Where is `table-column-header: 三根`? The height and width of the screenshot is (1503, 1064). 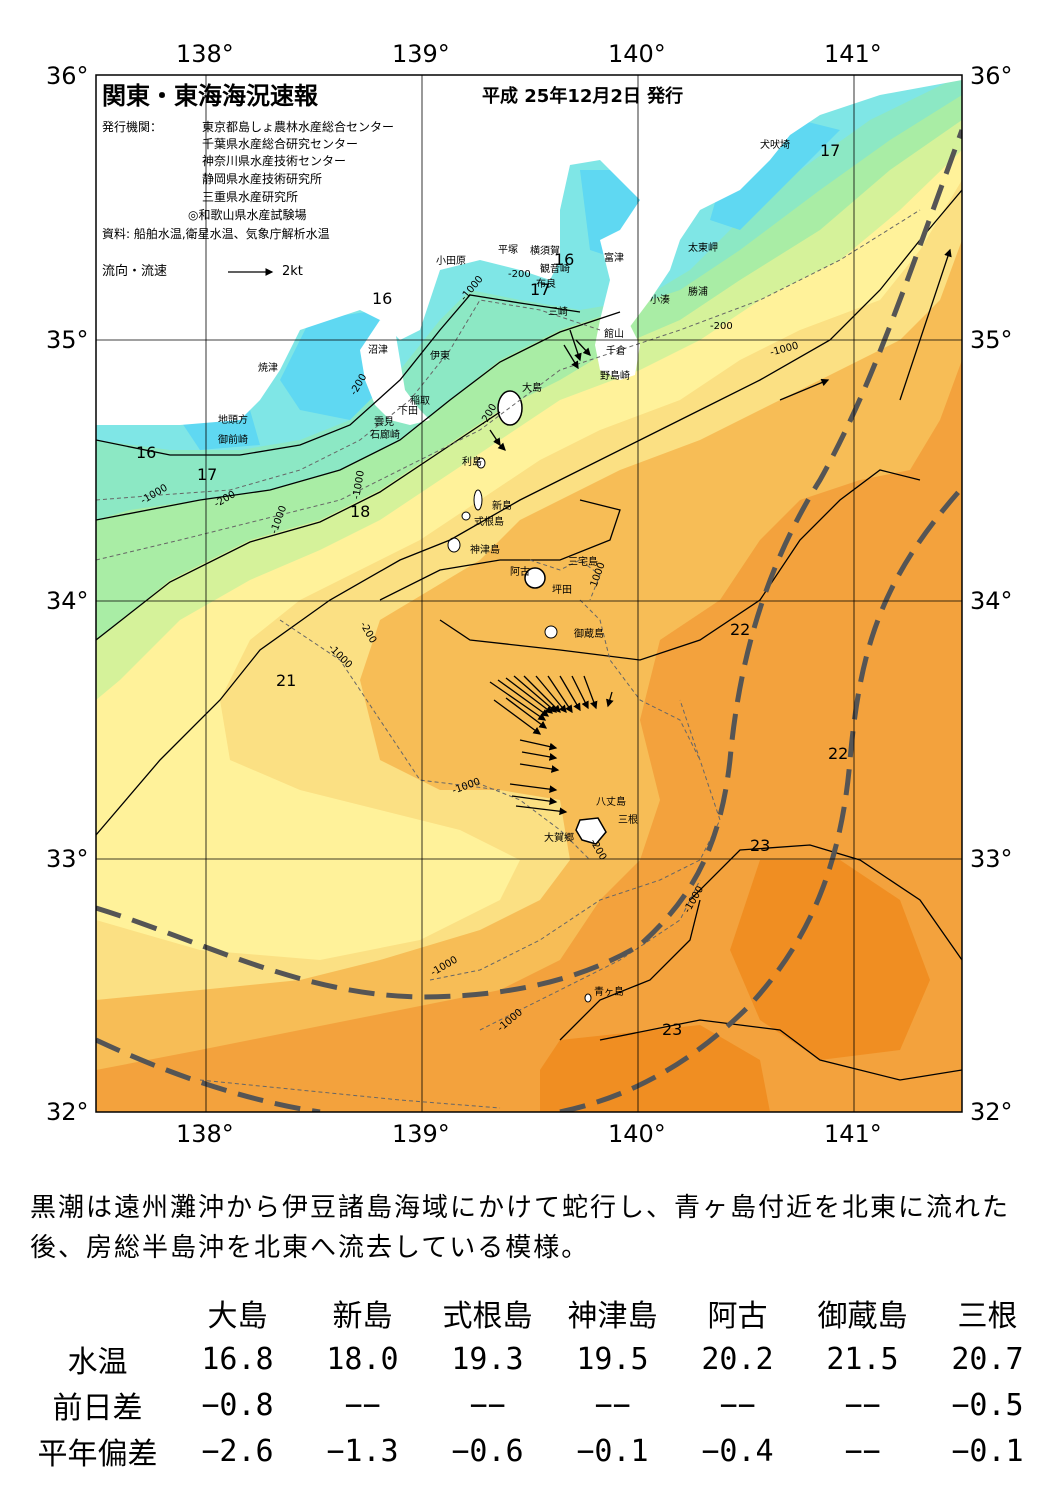
table-column-header: 三根 is located at coordinates (987, 1316).